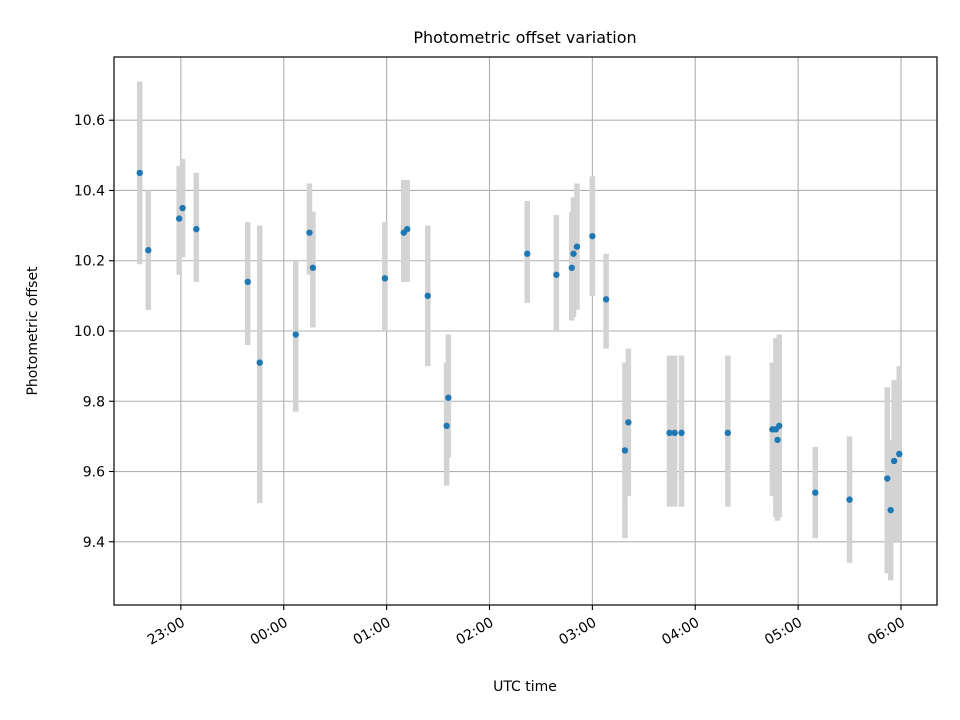 This screenshot has width=960, height=720. Describe the element at coordinates (89, 262) in the screenshot. I see `y-tick-label: 10.2` at that location.